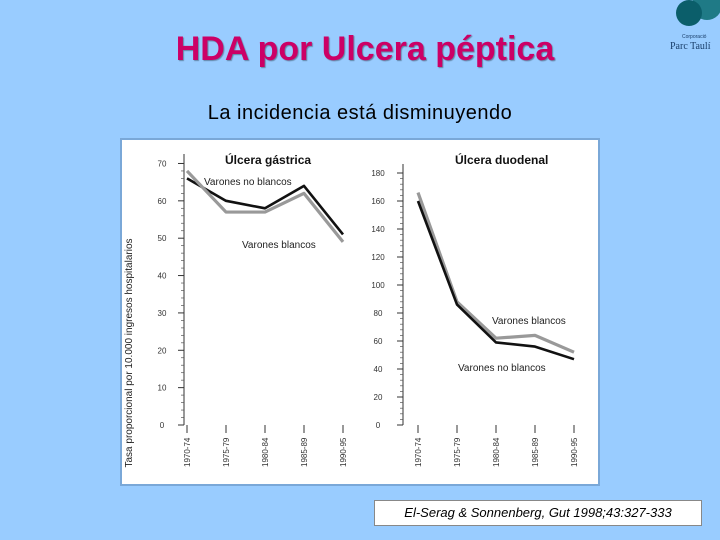 The height and width of the screenshot is (540, 720). What do you see at coordinates (162, 313) in the screenshot?
I see `gastric-y-tick-label: 30` at bounding box center [162, 313].